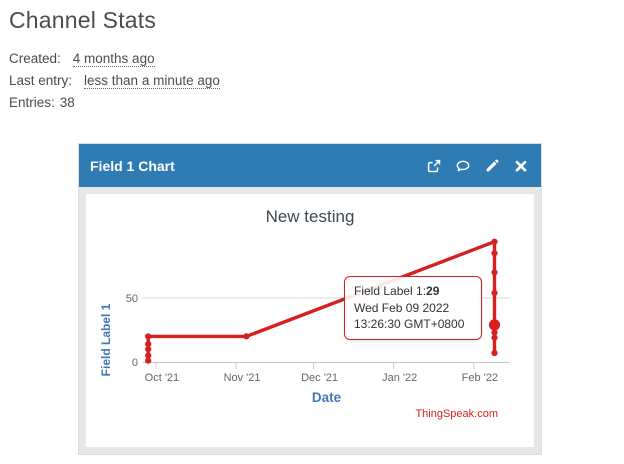 The width and height of the screenshot is (624, 464). I want to click on x-tick-label: Nov '21, so click(242, 378).